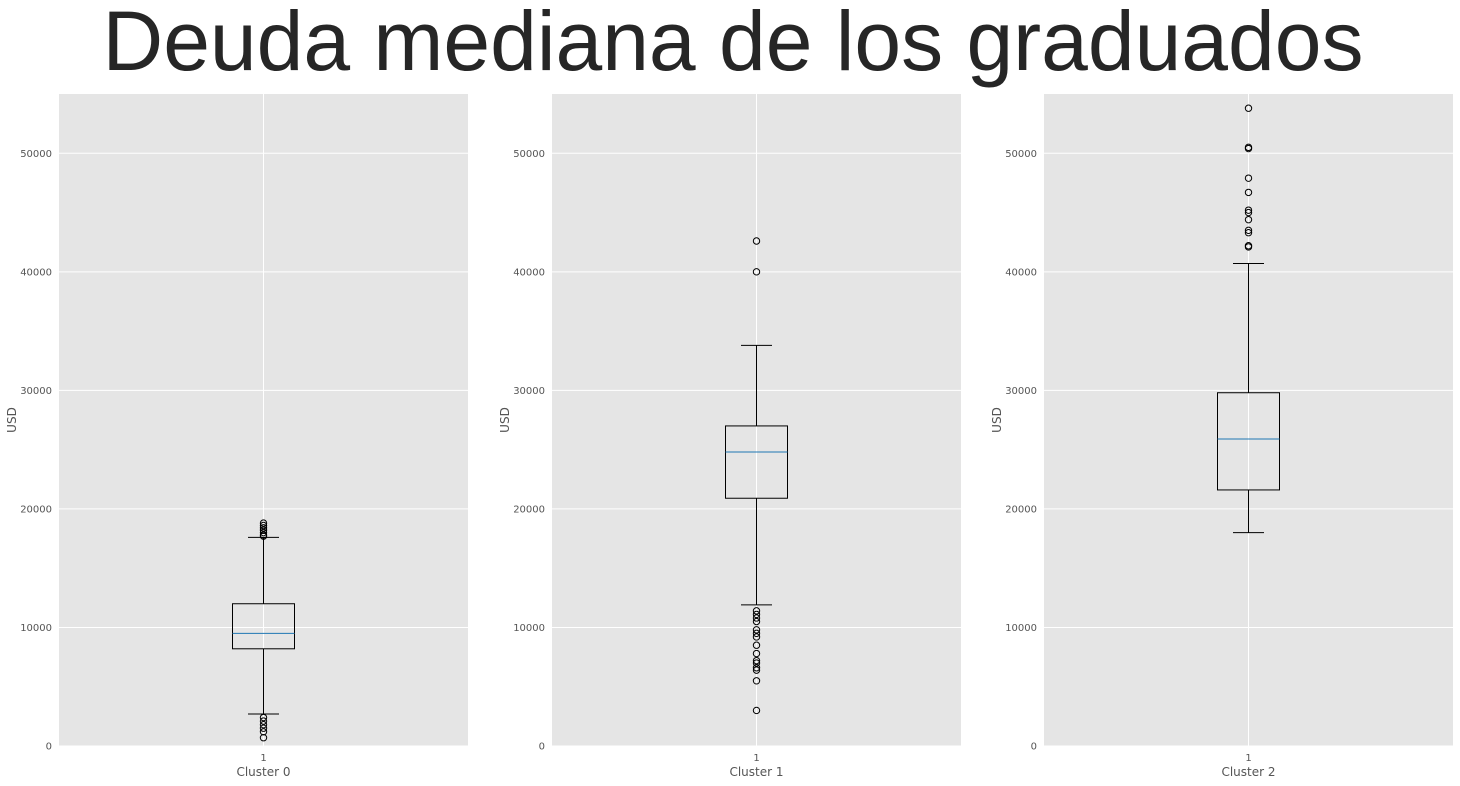 Image resolution: width=1460 pixels, height=786 pixels. What do you see at coordinates (756, 772) in the screenshot?
I see `x-axis-label: Cluster 1` at bounding box center [756, 772].